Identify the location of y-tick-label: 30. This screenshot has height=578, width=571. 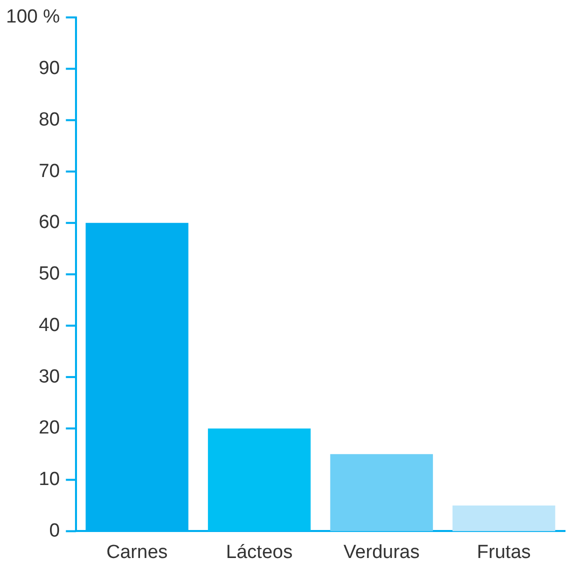
(49, 377).